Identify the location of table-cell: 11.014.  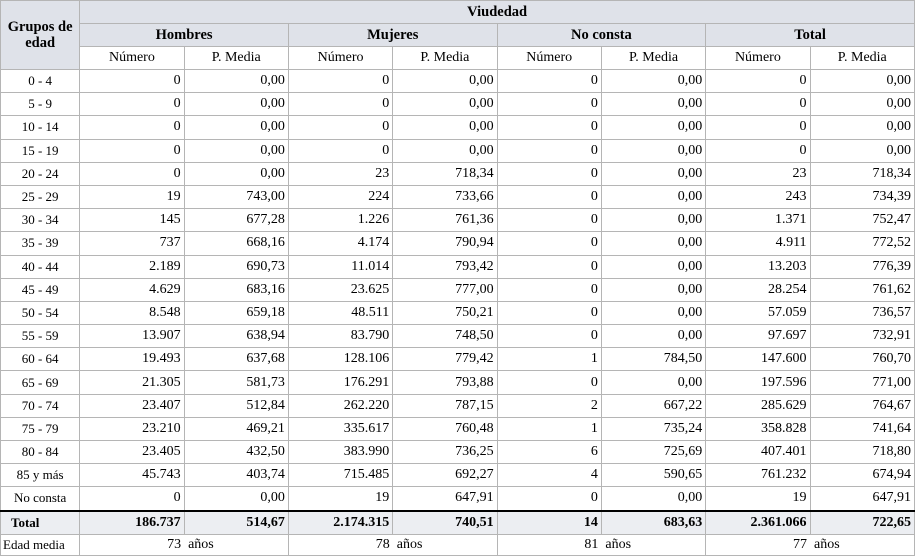
(340, 266).